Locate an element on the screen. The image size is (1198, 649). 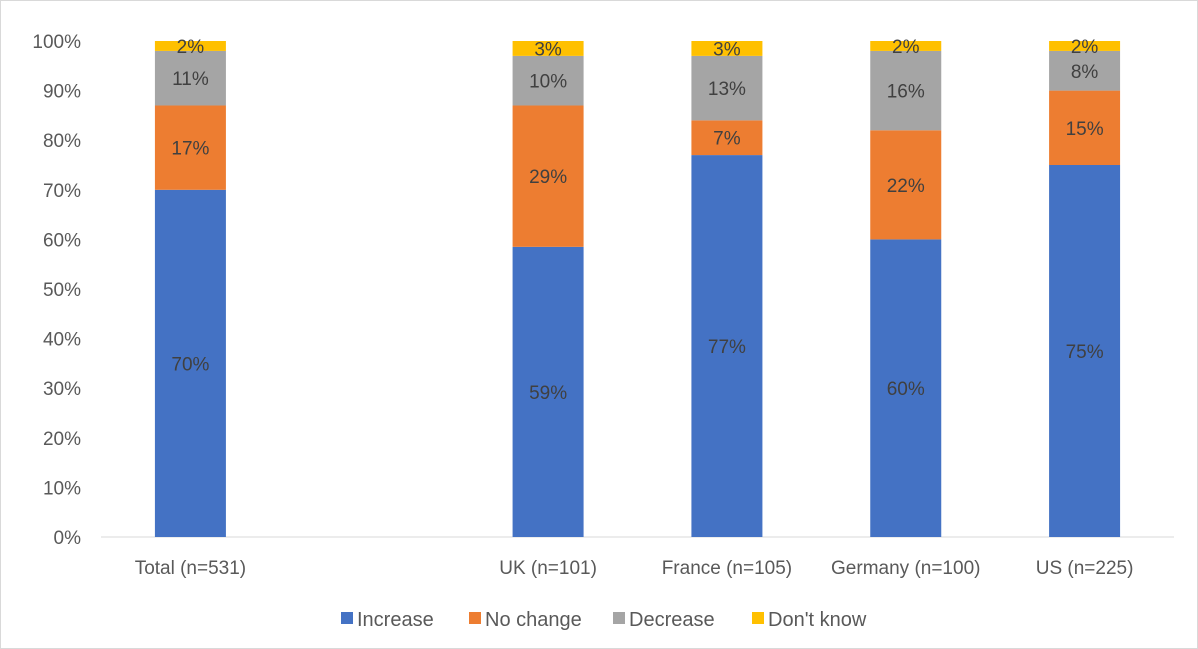
legend-label: Decrease is located at coordinates (672, 620).